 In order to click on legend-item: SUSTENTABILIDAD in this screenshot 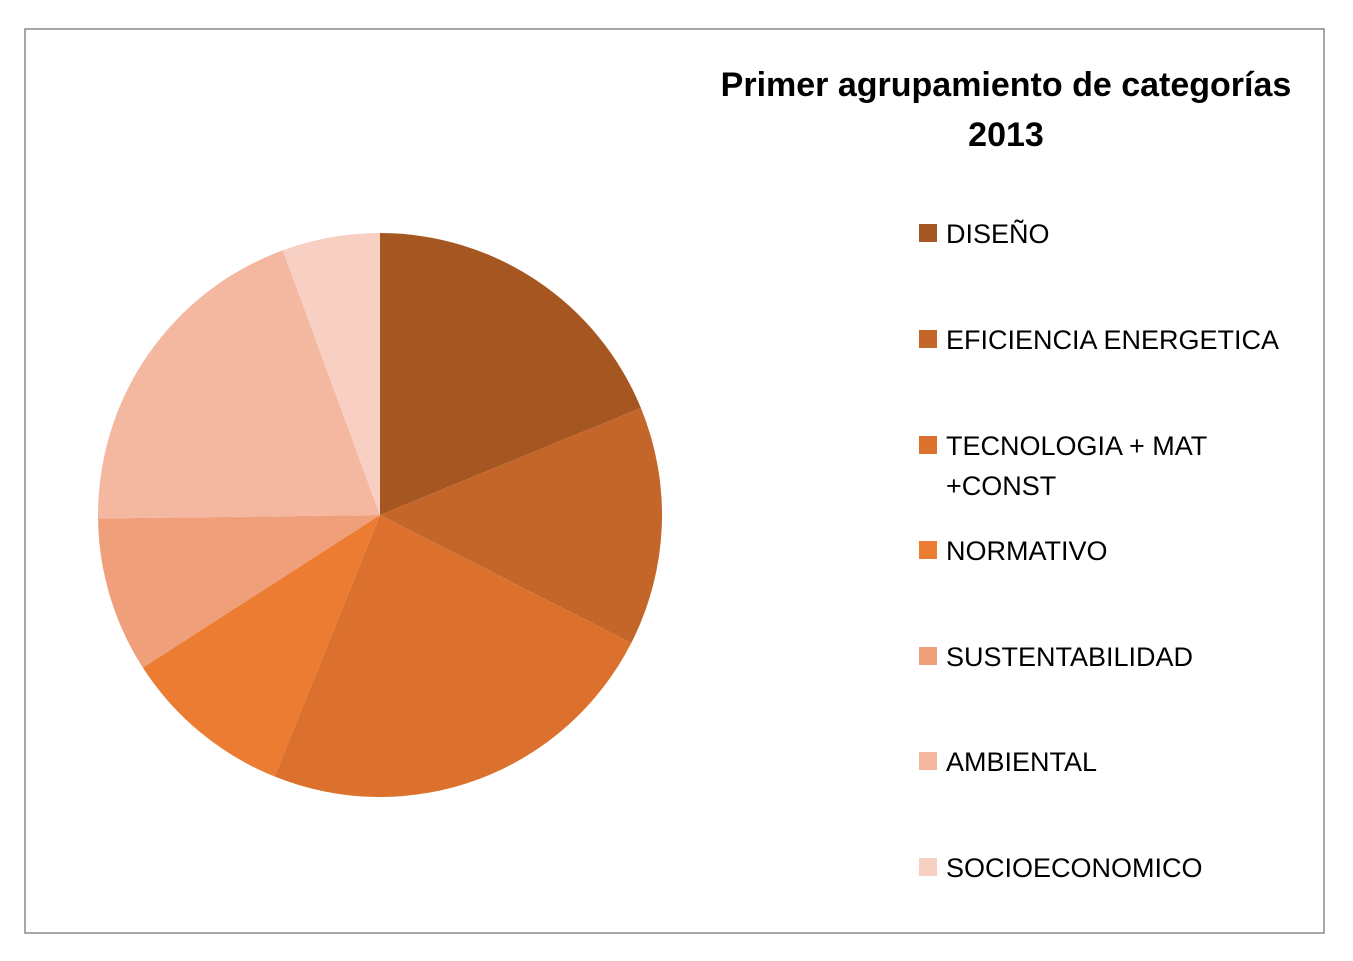, I will do `click(1056, 657)`.